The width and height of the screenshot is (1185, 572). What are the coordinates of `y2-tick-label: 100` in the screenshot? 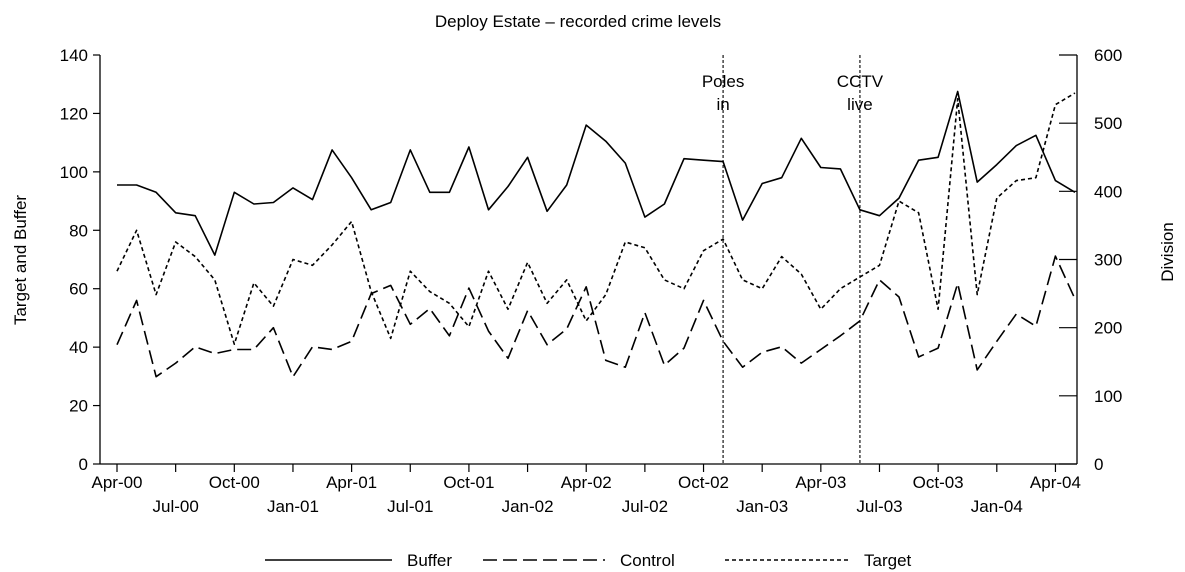 It's located at (1108, 396).